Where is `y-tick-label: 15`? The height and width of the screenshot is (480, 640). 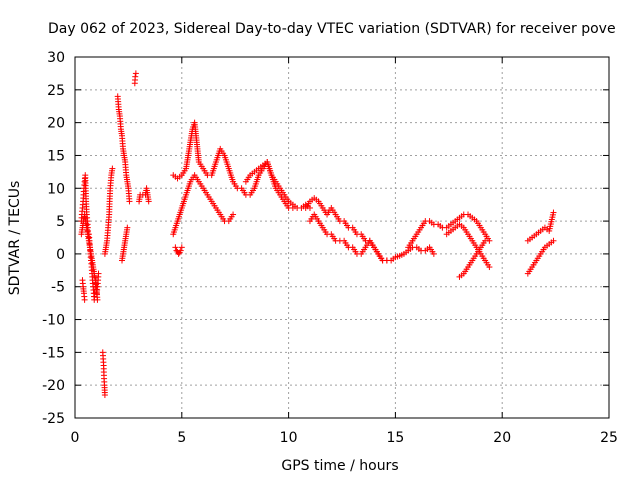 y-tick-label: 15 is located at coordinates (56, 156).